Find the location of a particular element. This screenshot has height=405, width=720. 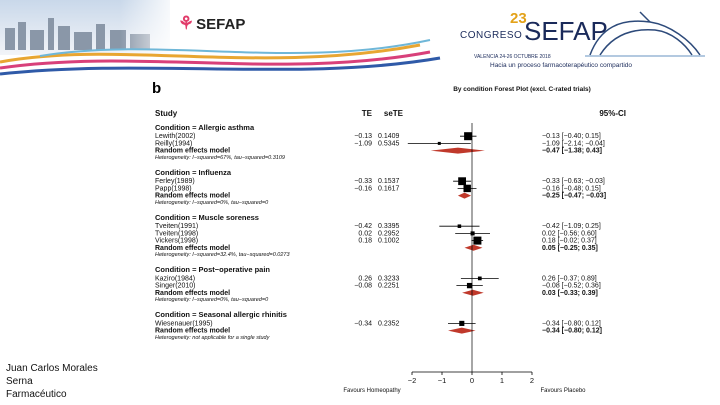

study-te: −0.34 is located at coordinates (363, 323).